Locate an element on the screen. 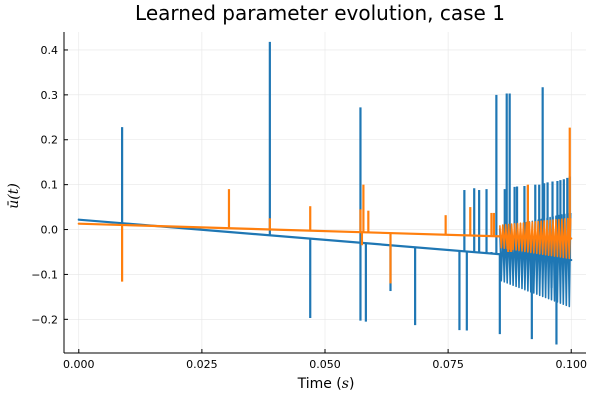 Image resolution: width=600 pixels, height=400 pixels. y-tick-label: 0.3 is located at coordinates (50, 95).